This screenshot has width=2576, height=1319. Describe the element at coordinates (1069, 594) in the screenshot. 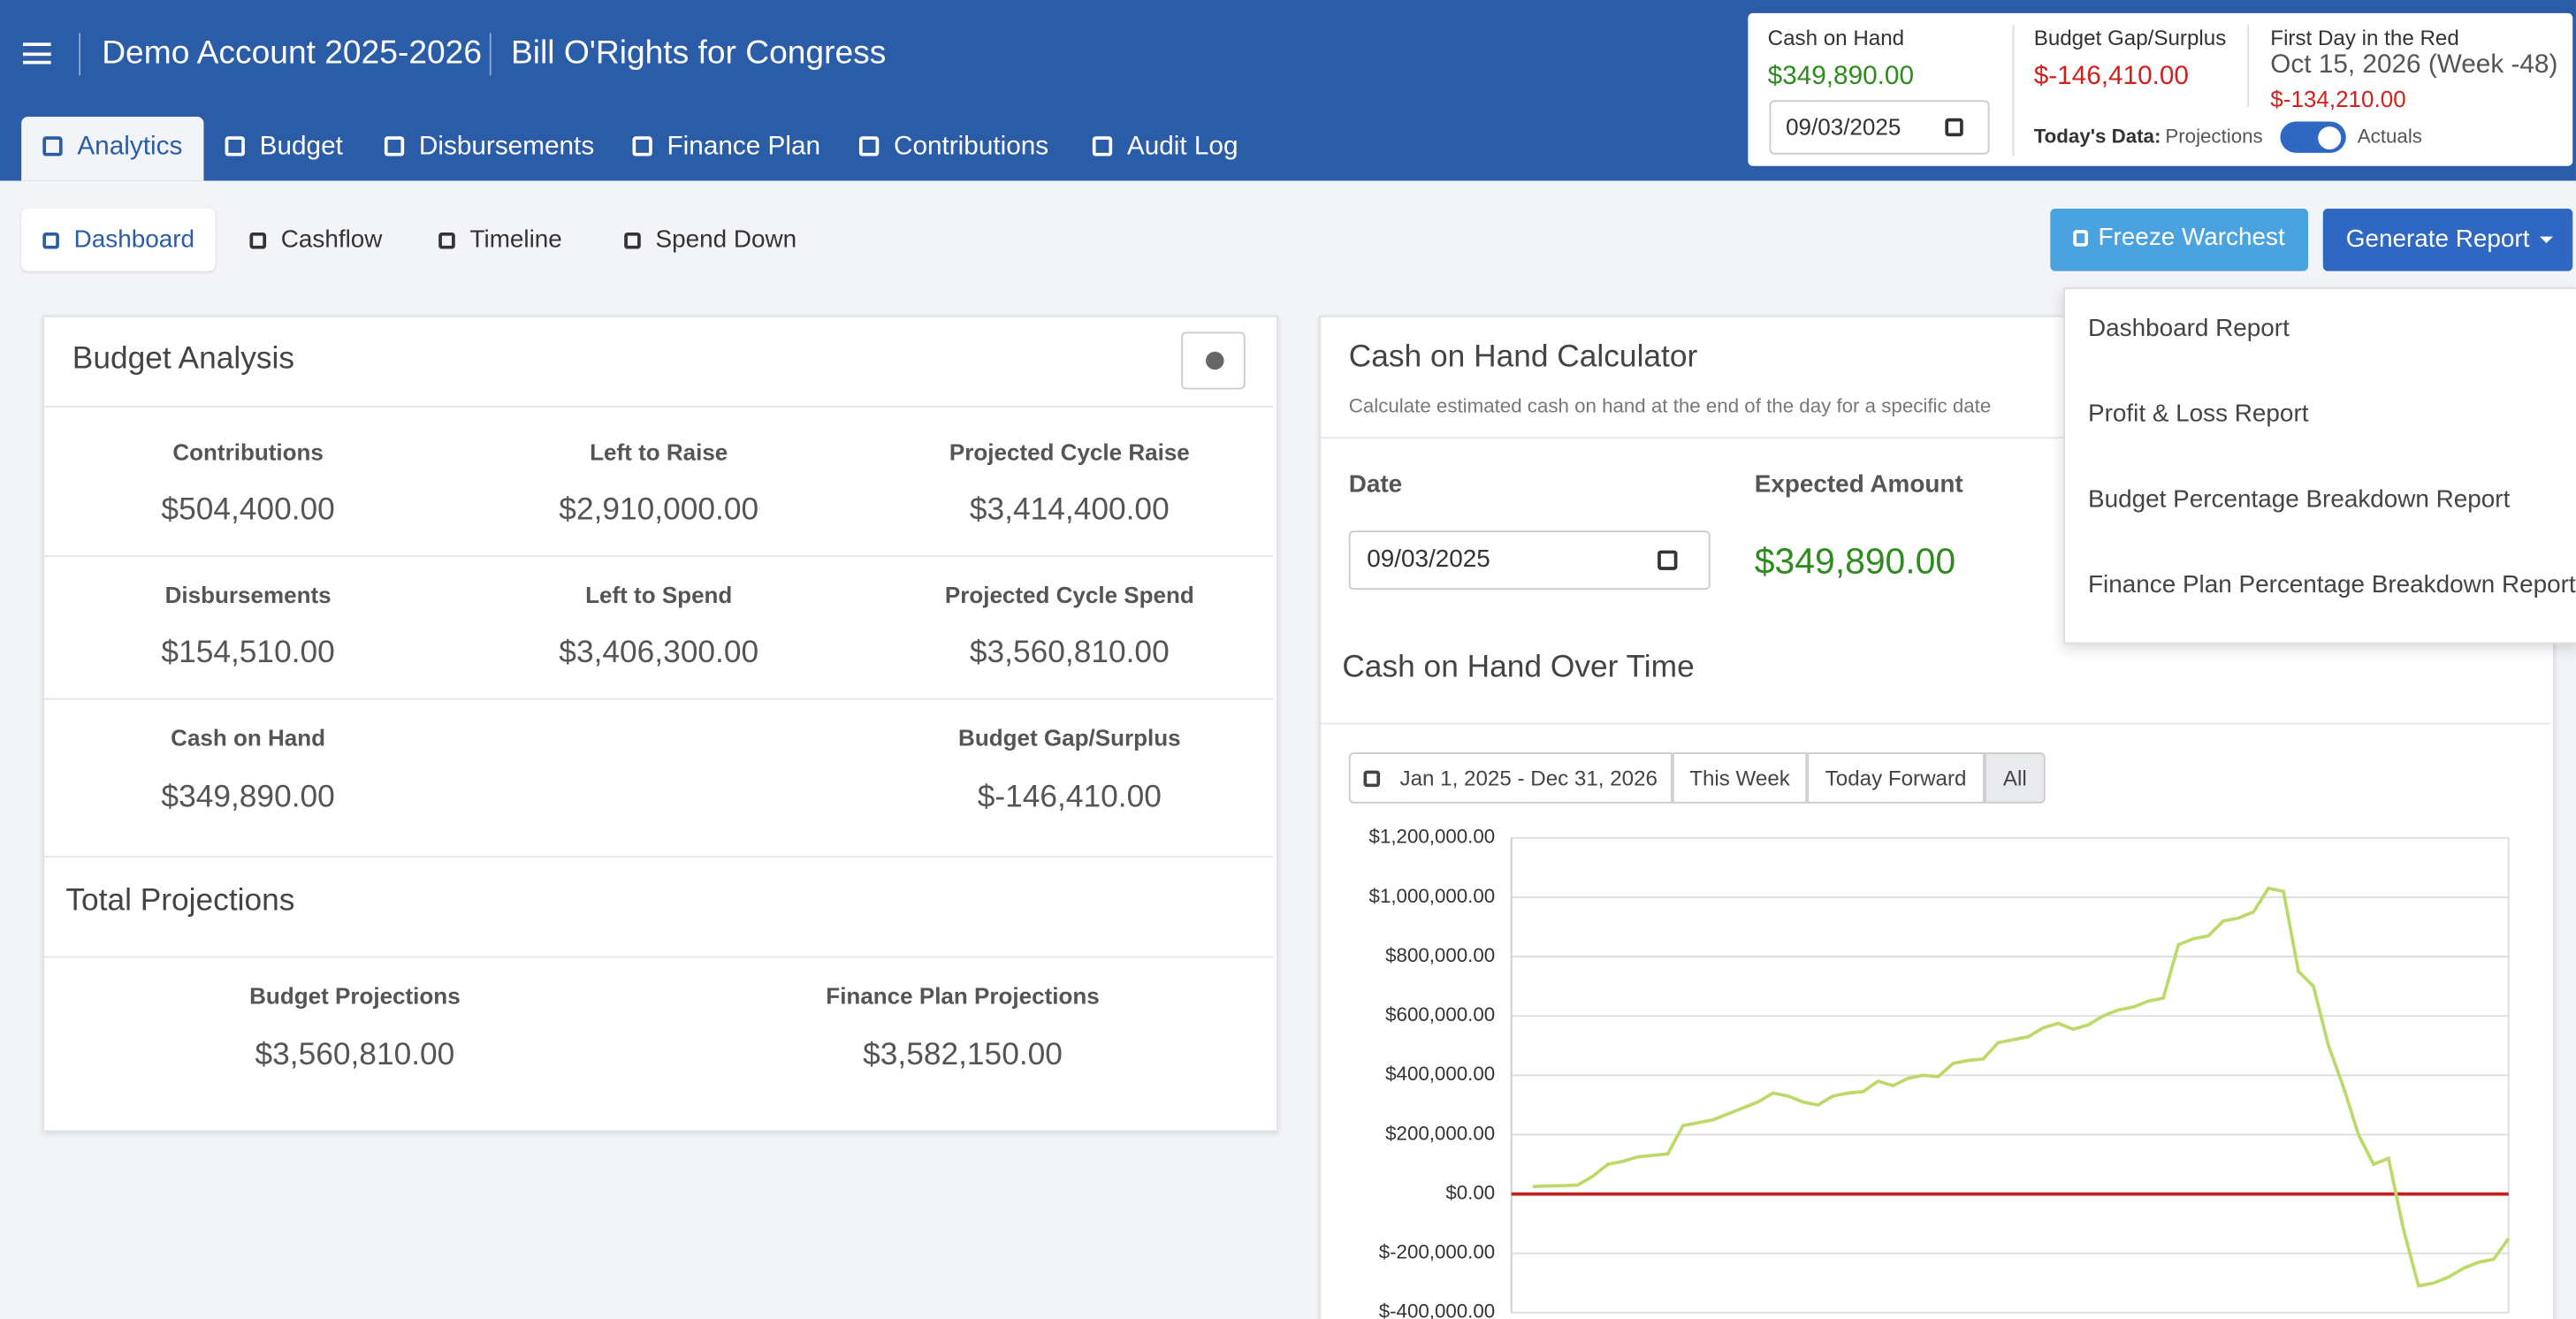

I see `metric-label: Projected Cycle Spend` at that location.